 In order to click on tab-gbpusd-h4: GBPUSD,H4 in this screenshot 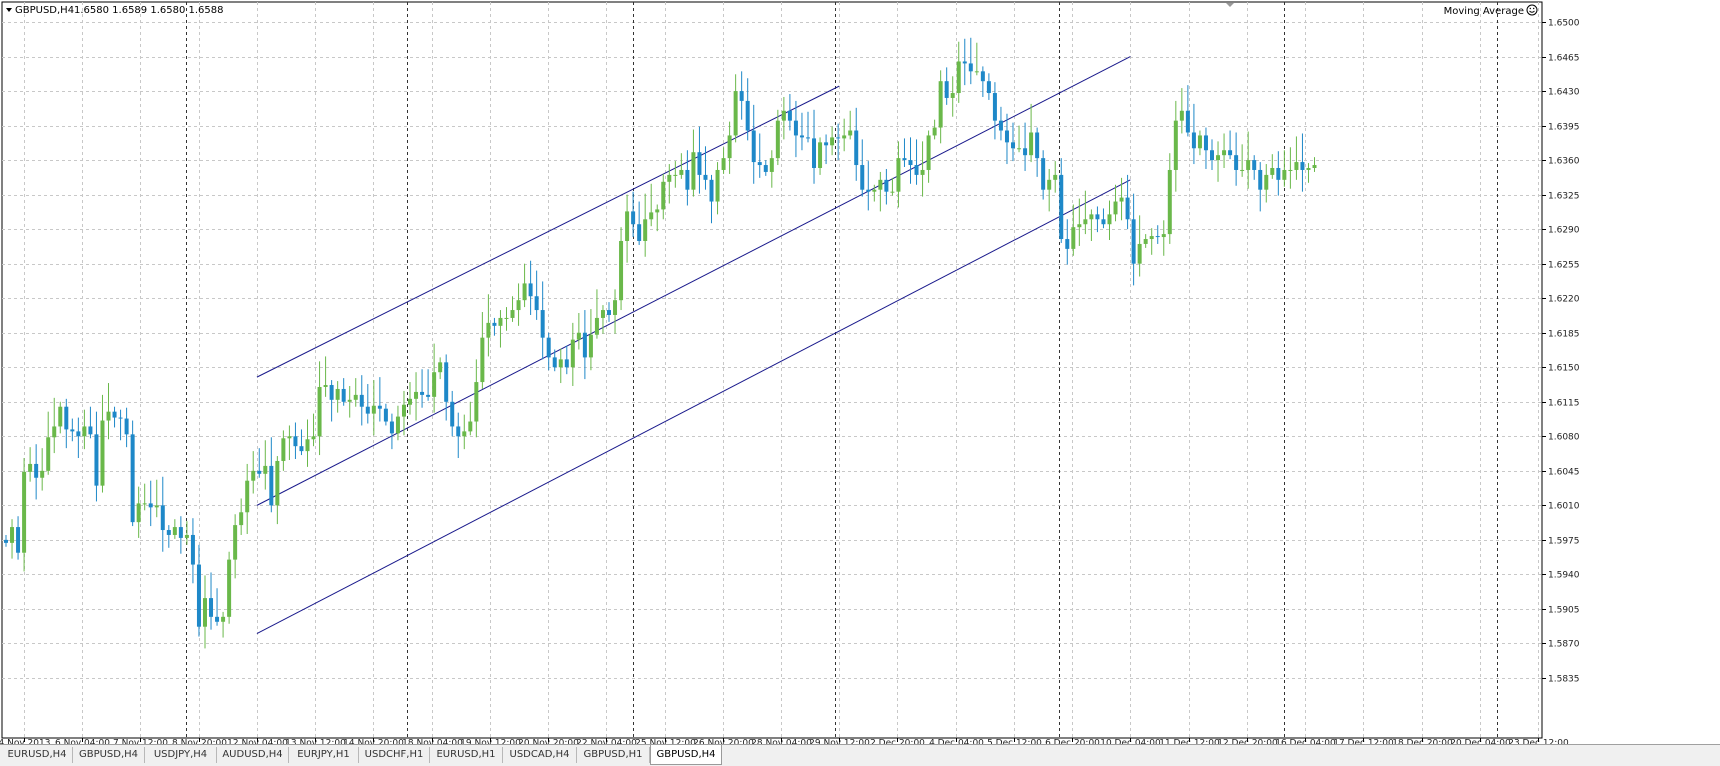, I will do `click(109, 755)`.